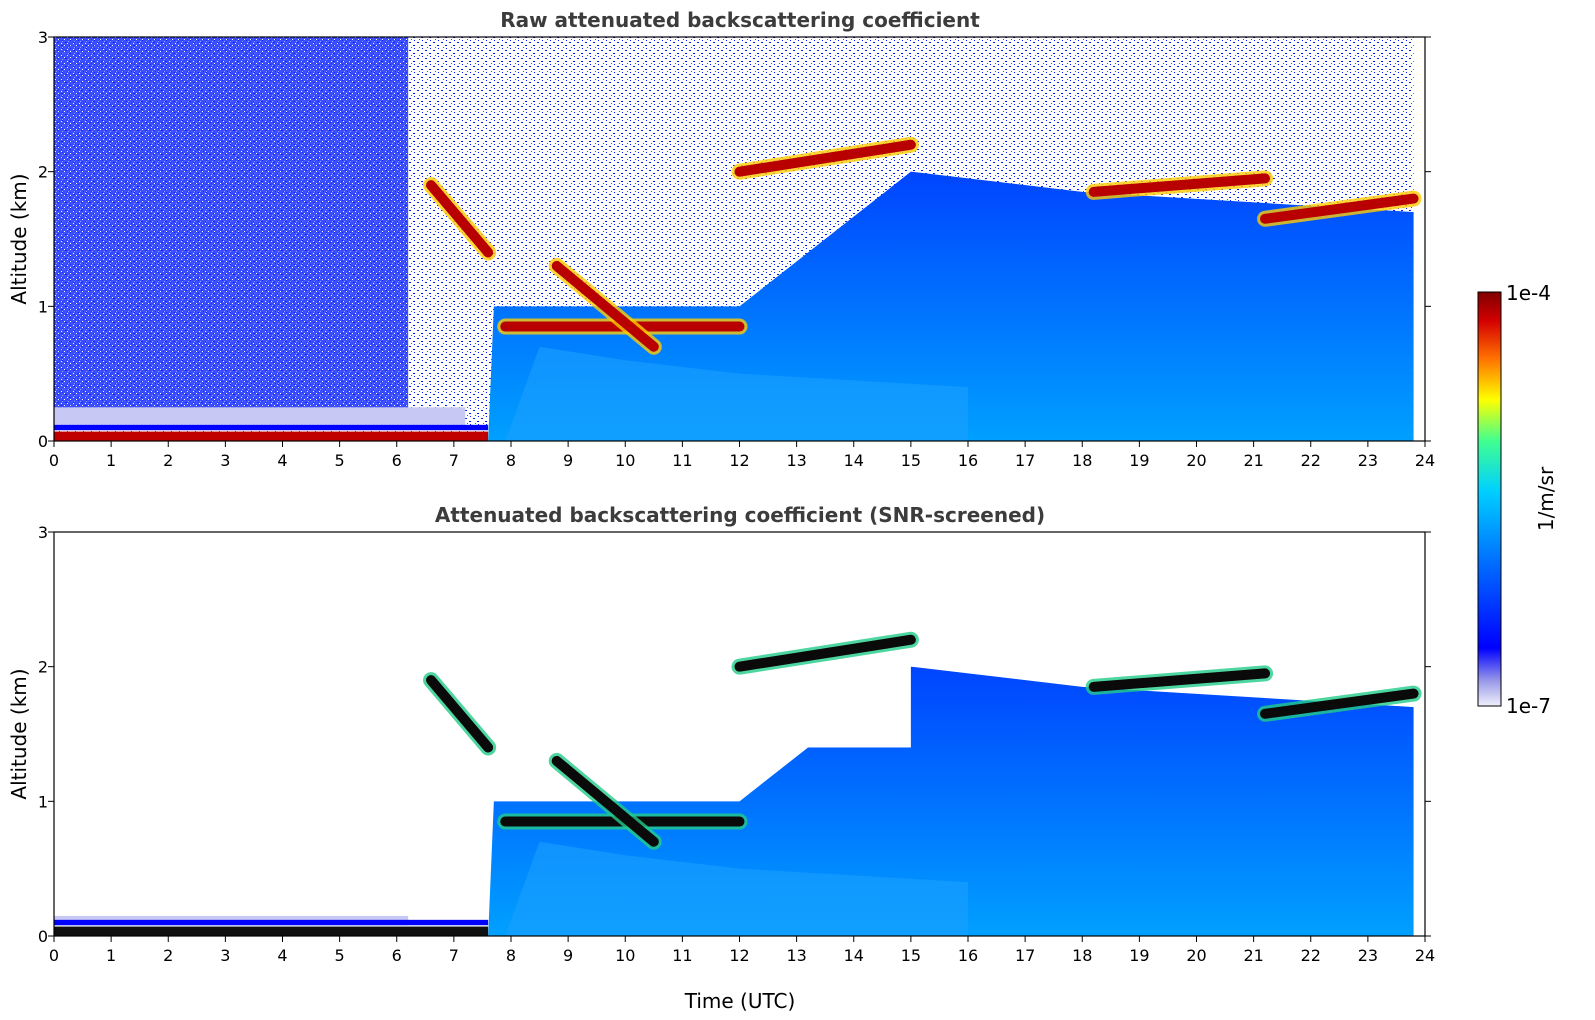 This screenshot has width=1595, height=1020. What do you see at coordinates (260, 417) in the screenshot?
I see `near-surface-band` at bounding box center [260, 417].